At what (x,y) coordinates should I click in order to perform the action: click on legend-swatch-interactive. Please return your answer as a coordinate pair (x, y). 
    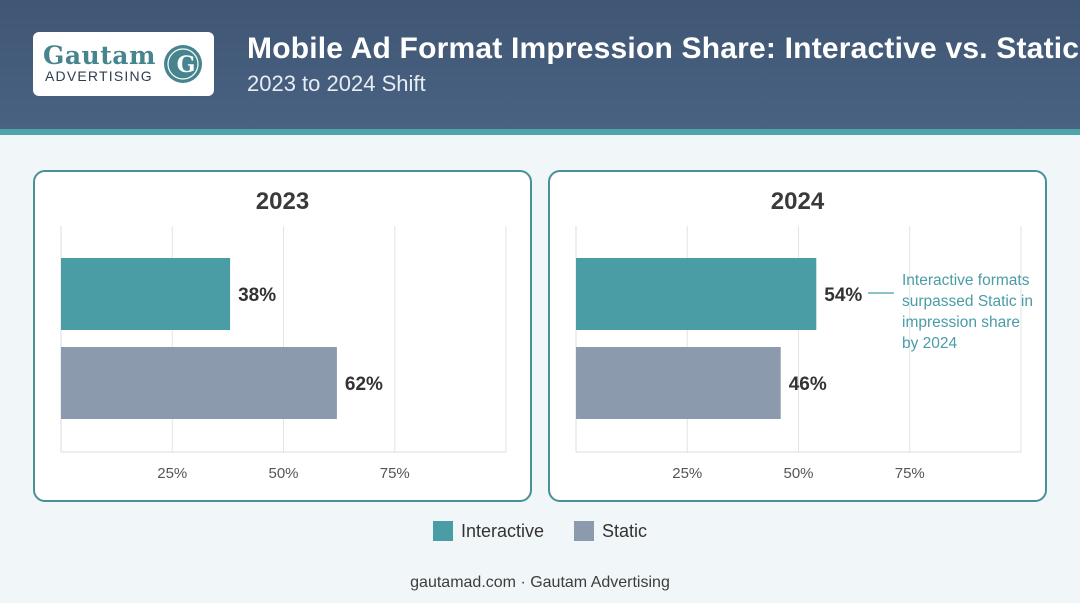
    Looking at the image, I should click on (442, 531).